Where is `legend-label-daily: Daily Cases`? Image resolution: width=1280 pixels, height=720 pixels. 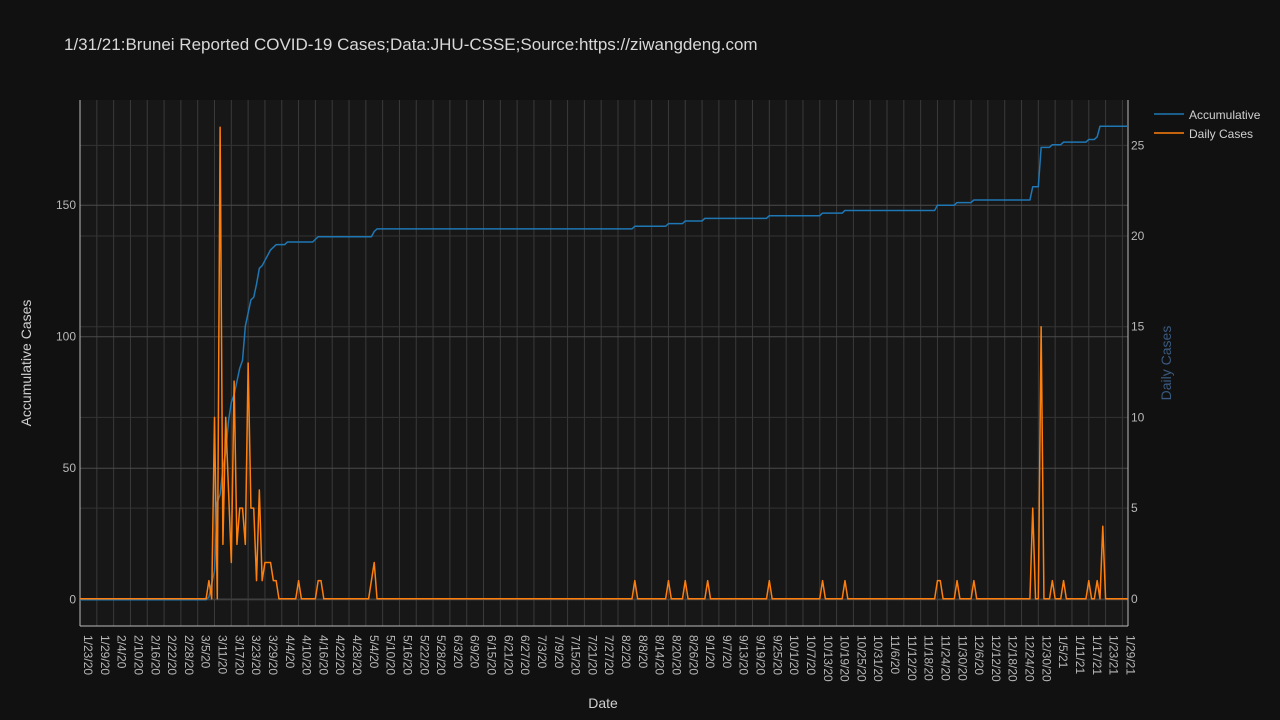
legend-label-daily: Daily Cases is located at coordinates (1221, 134).